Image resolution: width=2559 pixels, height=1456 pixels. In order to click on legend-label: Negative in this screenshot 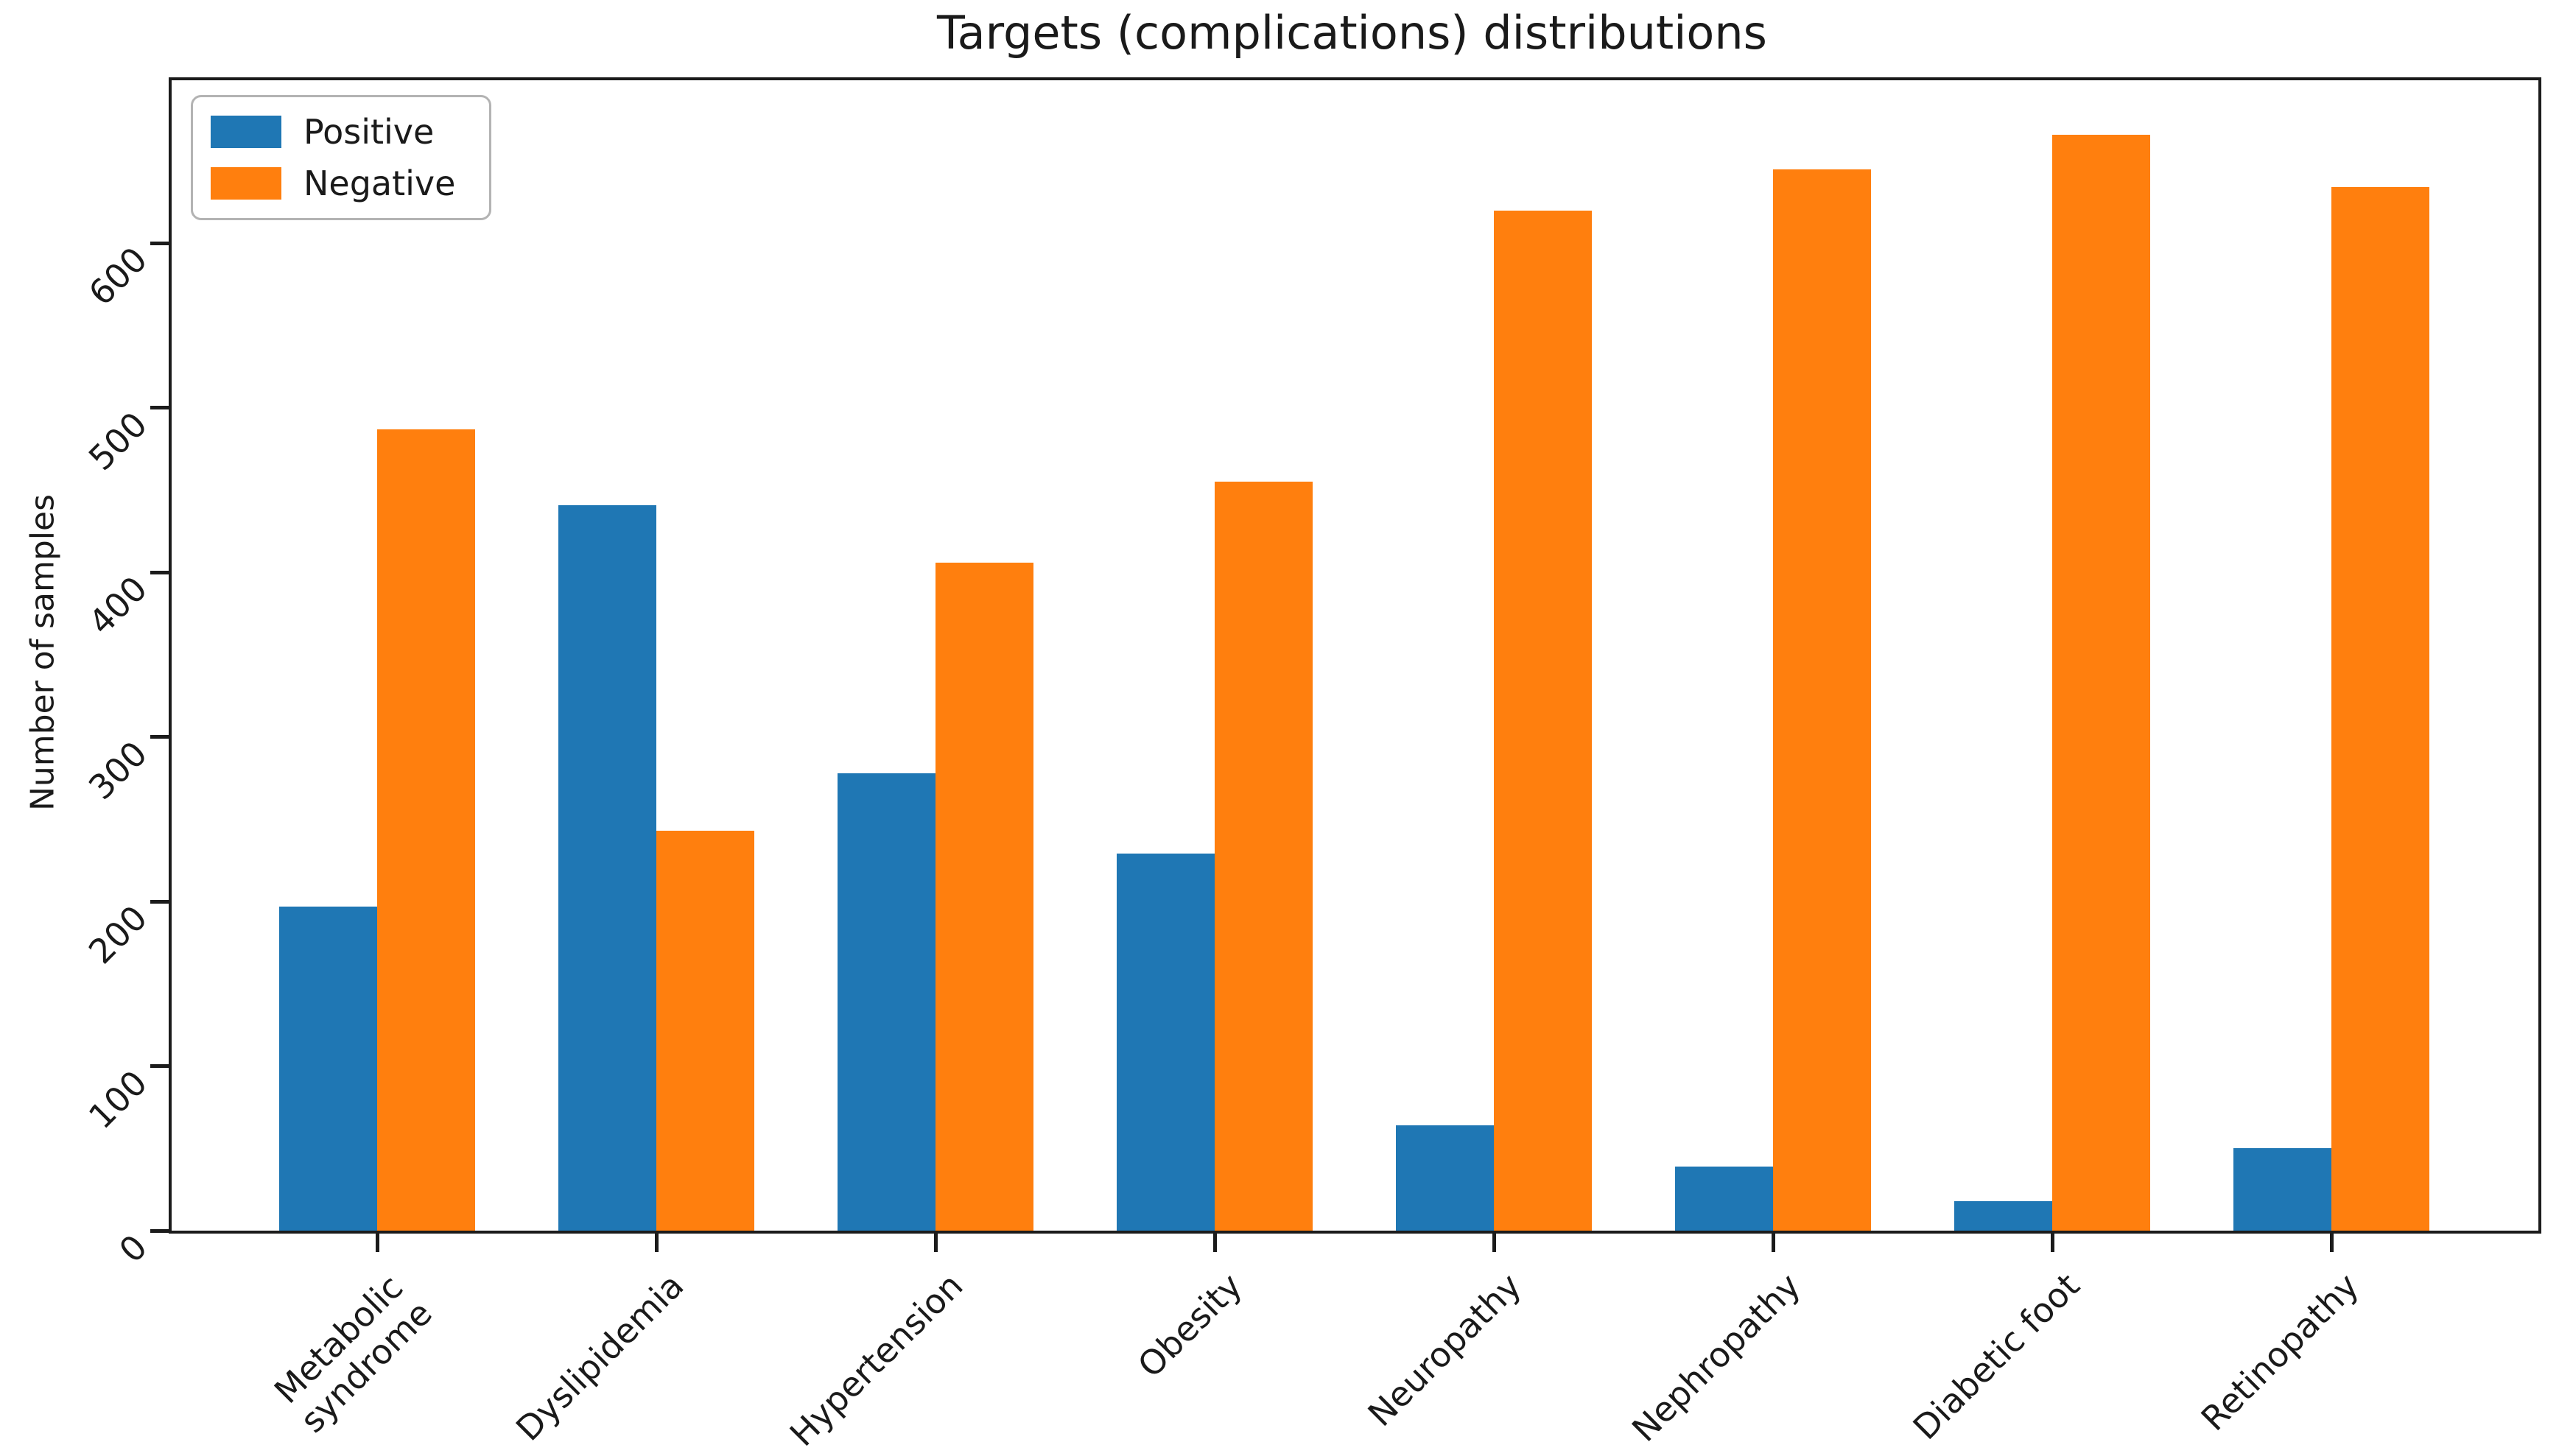, I will do `click(379, 183)`.